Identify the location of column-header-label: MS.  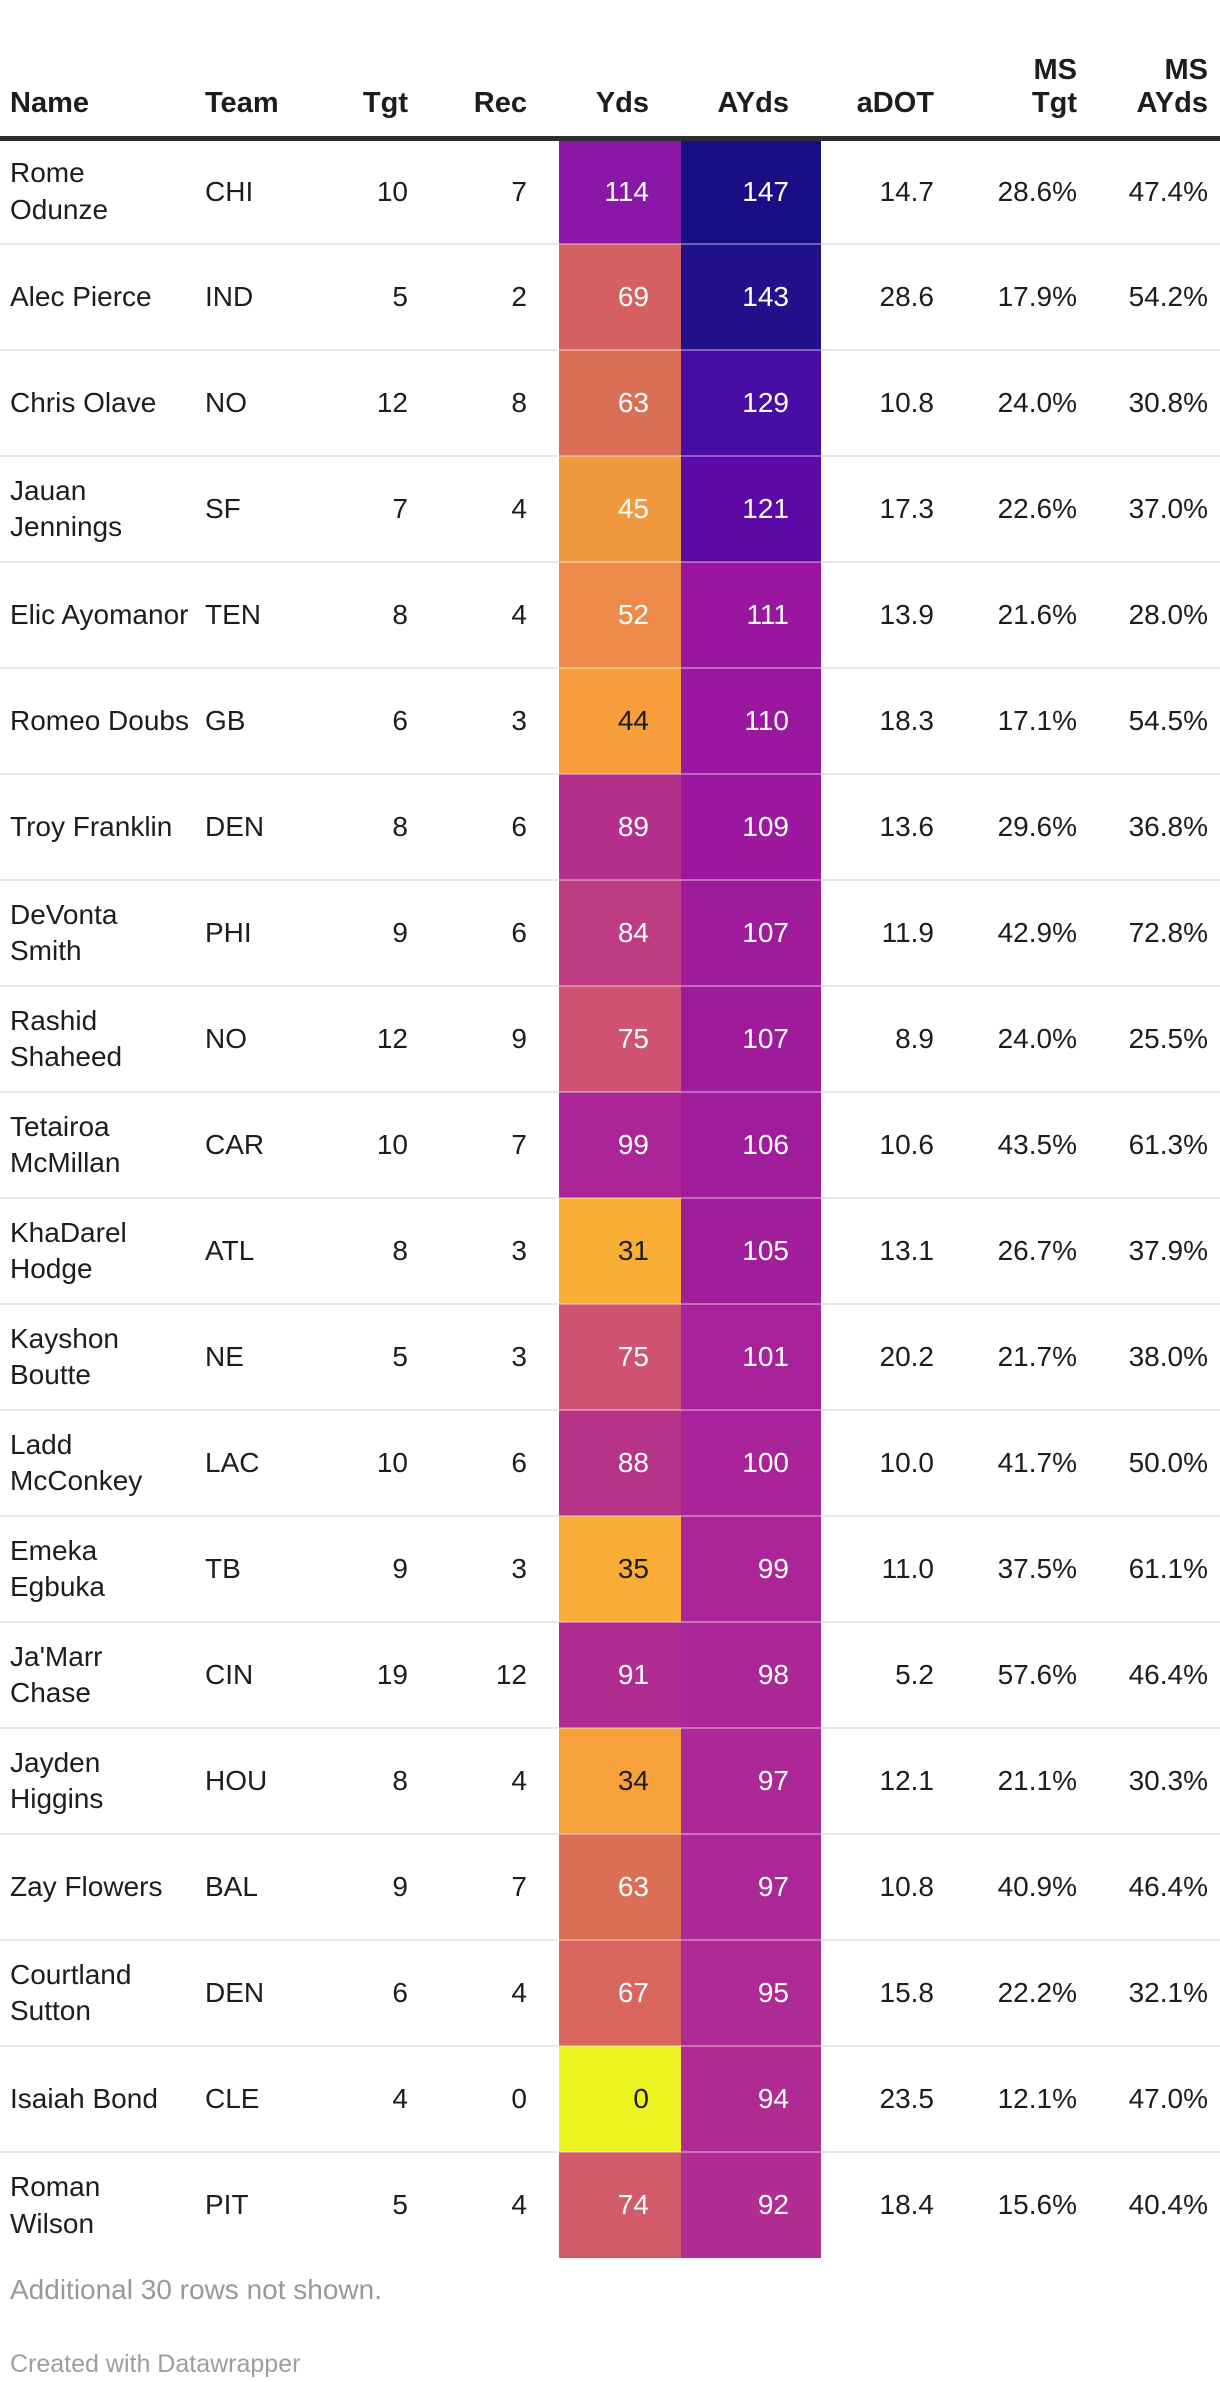
(1055, 69).